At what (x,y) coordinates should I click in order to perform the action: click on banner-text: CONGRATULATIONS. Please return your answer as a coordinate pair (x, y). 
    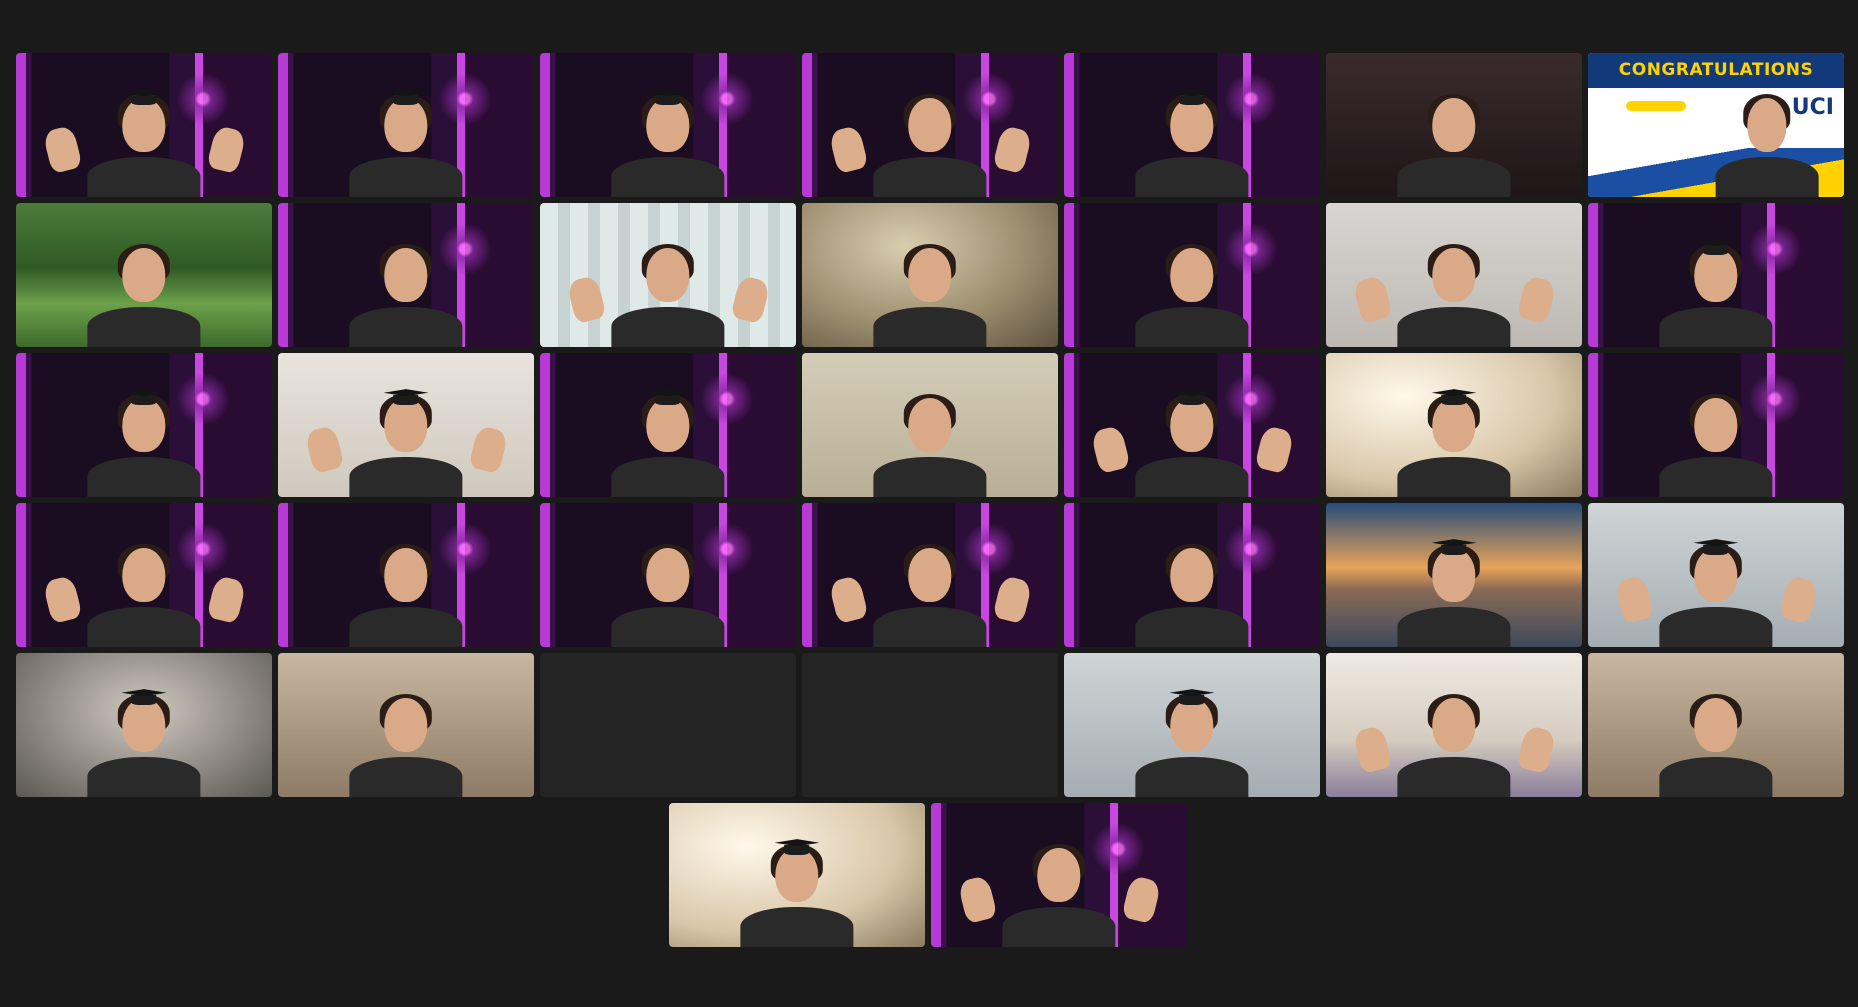
    Looking at the image, I should click on (1716, 70).